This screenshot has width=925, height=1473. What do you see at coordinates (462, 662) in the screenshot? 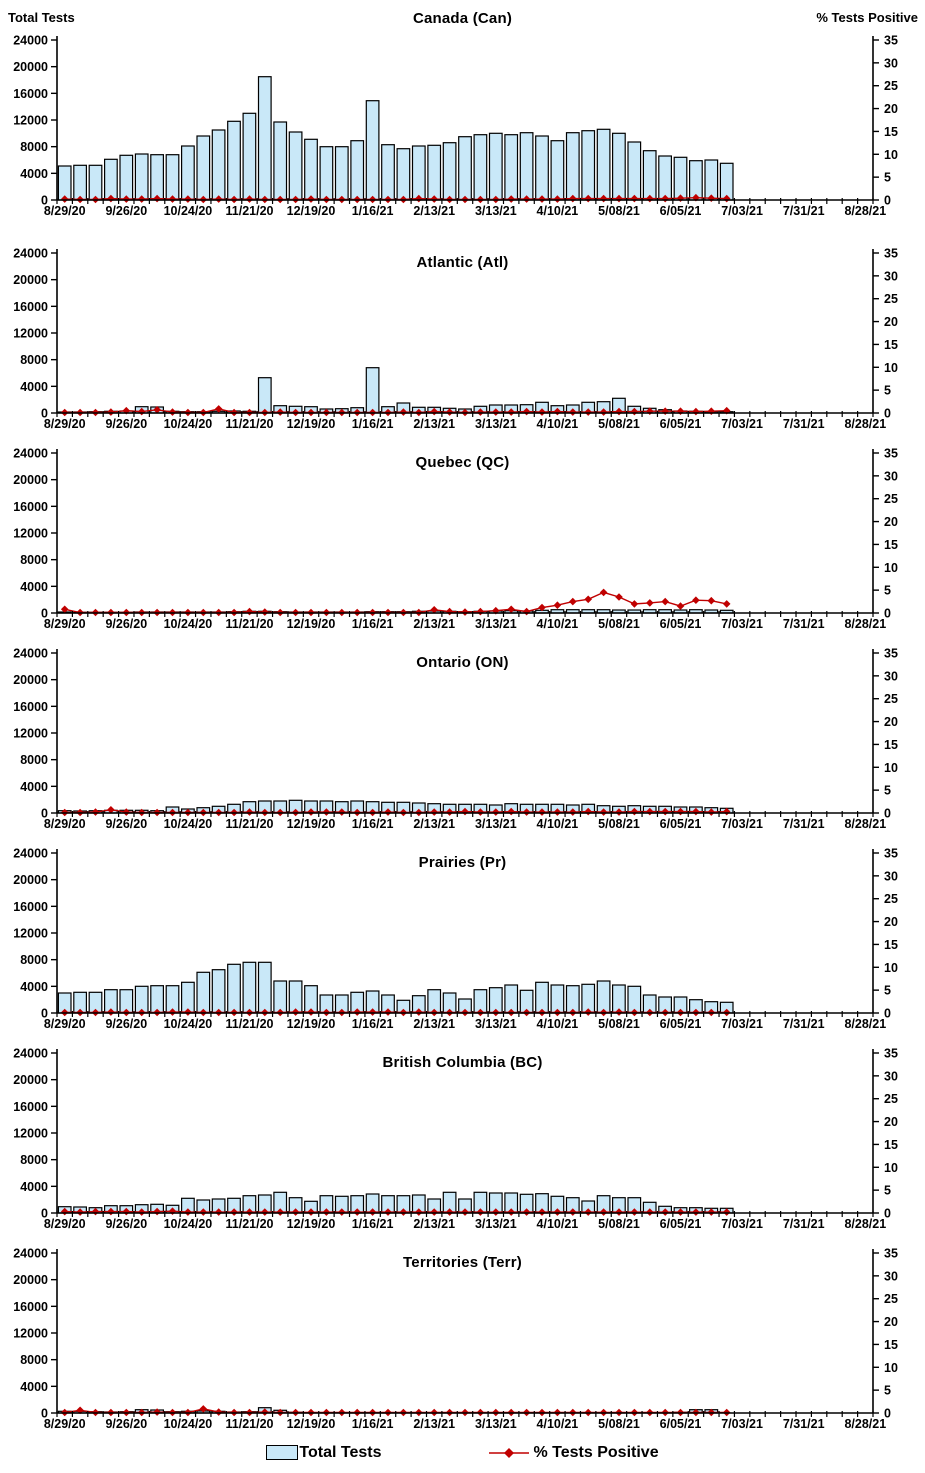
I see `panel-title-ontario: Ontario (ON)` at bounding box center [462, 662].